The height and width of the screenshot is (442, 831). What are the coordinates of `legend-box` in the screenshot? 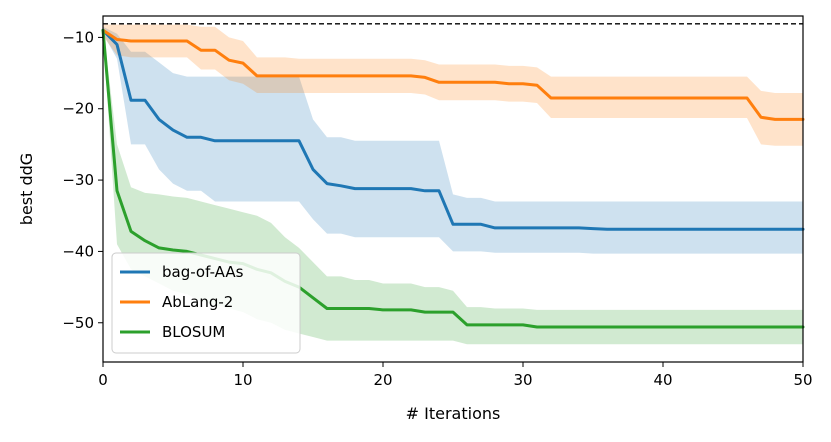 It's located at (206, 303).